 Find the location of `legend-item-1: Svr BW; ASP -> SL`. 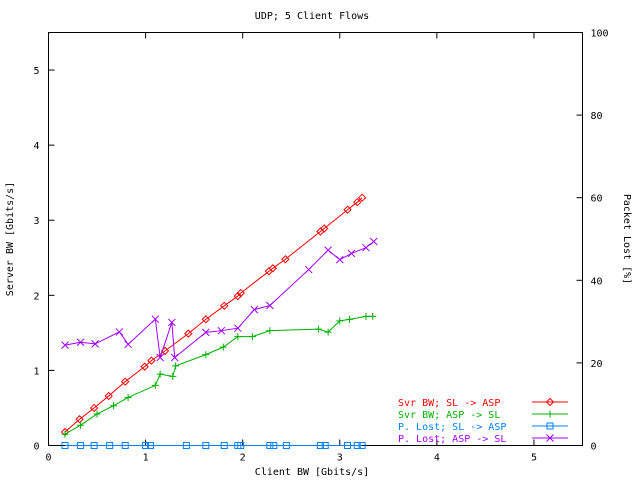

legend-item-1: Svr BW; ASP -> SL is located at coordinates (483, 415).